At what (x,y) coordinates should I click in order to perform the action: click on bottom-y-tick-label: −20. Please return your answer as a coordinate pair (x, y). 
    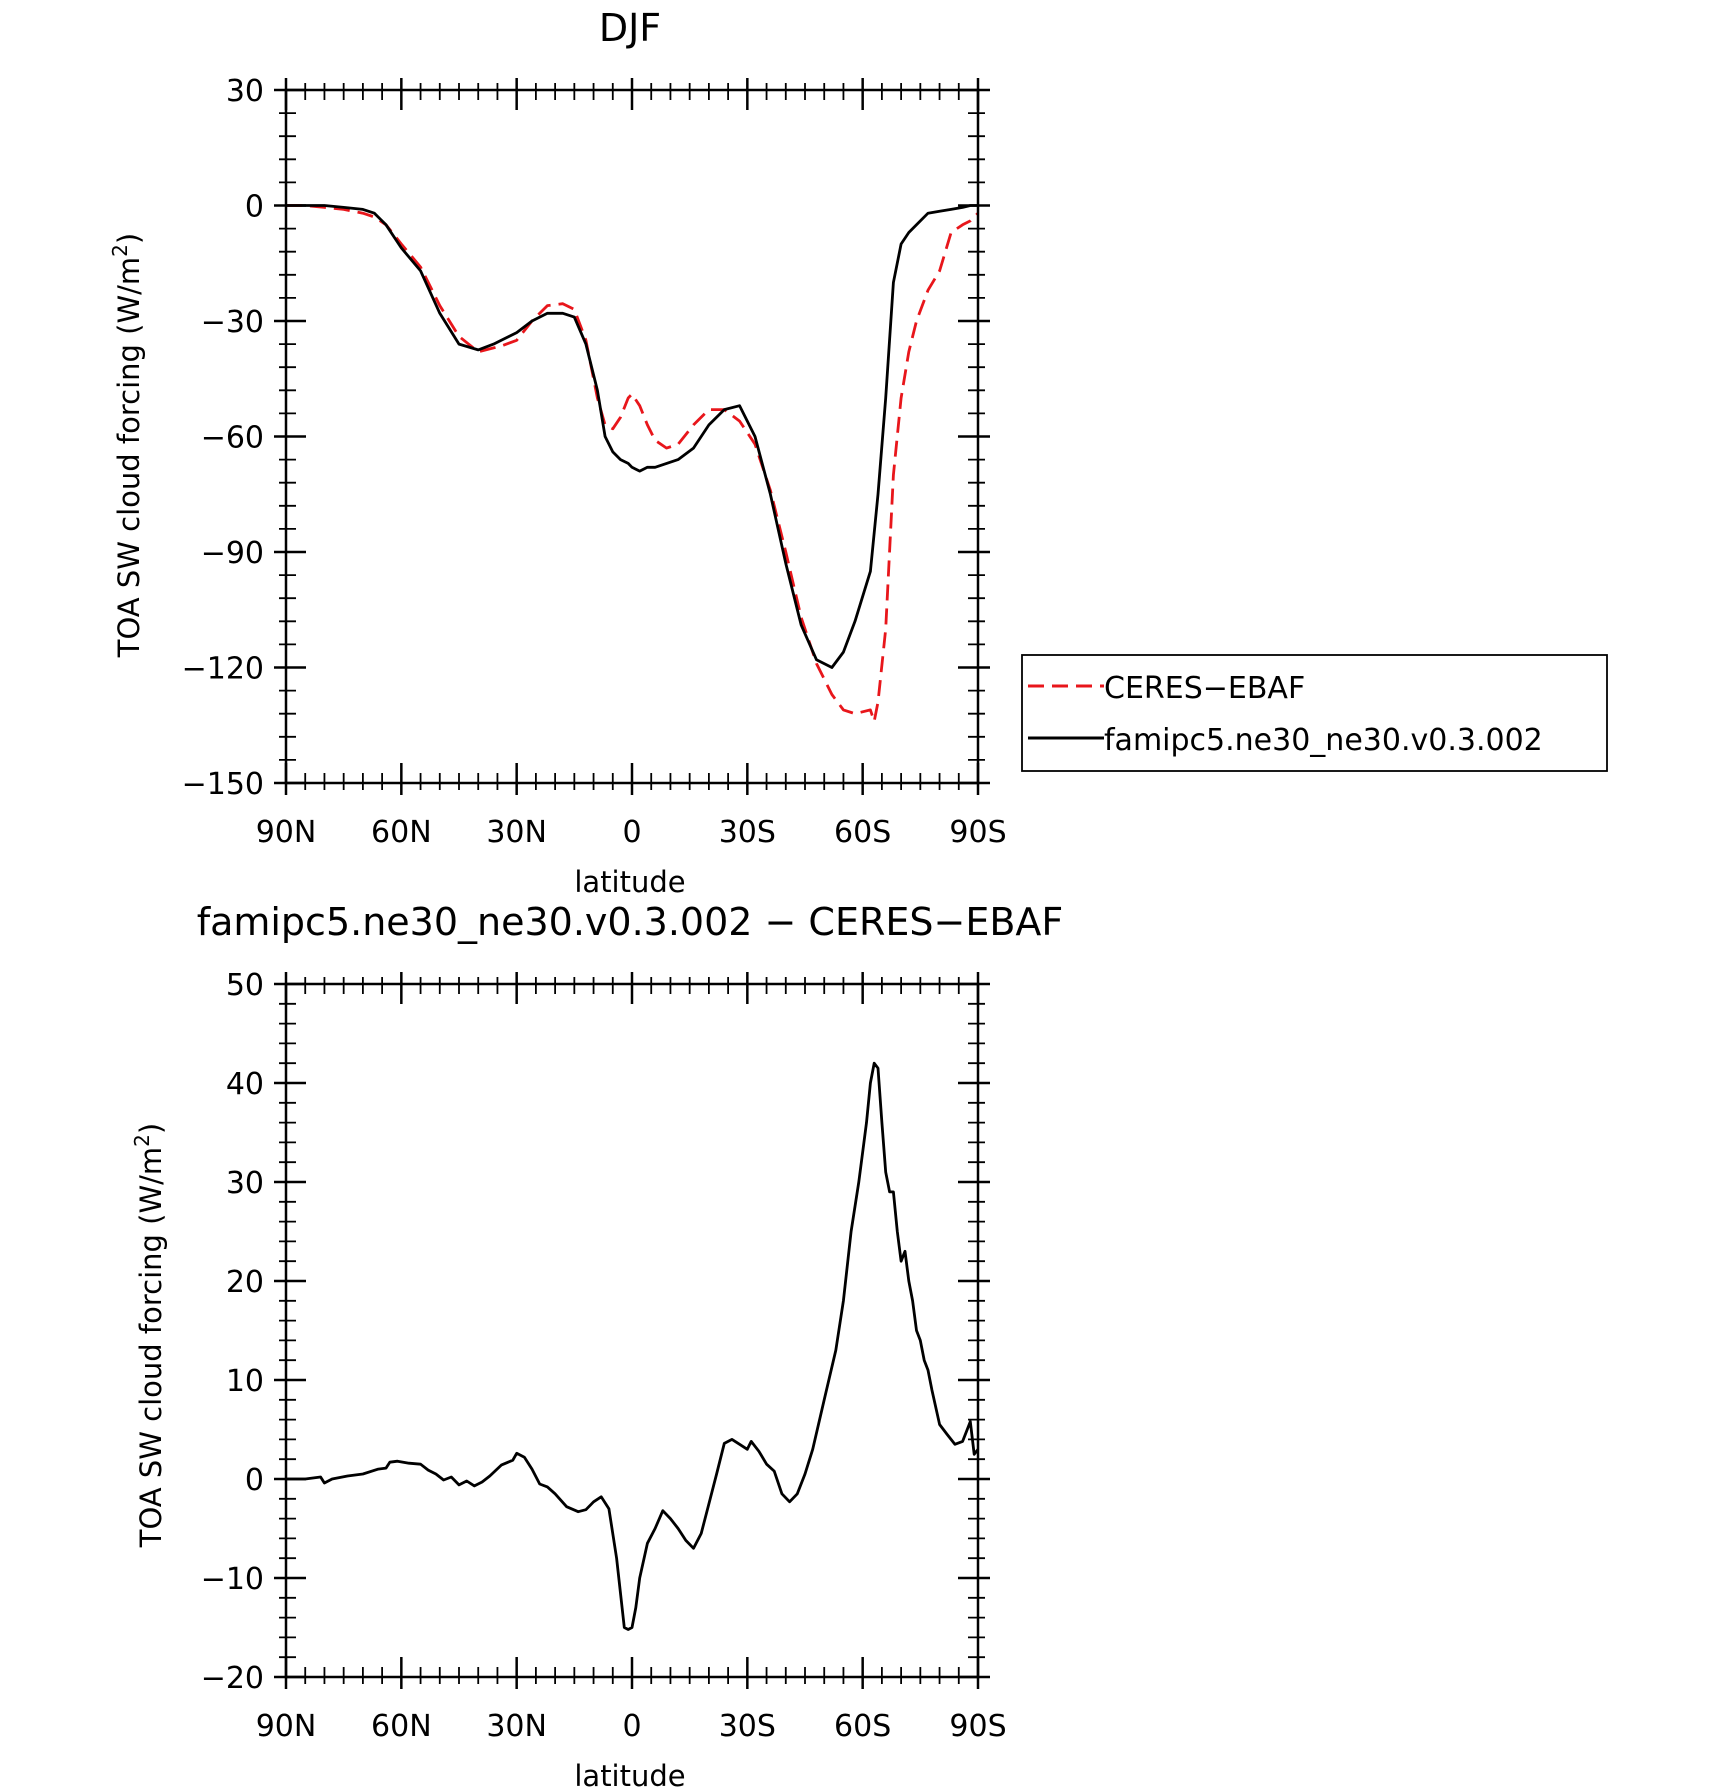
    Looking at the image, I should click on (232, 1678).